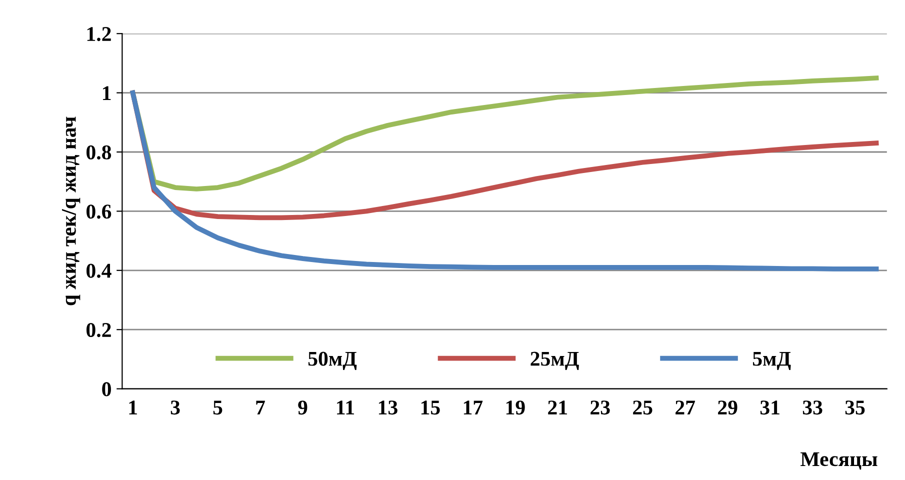  What do you see at coordinates (99, 211) in the screenshot?
I see `y-tick-label: 0.6` at bounding box center [99, 211].